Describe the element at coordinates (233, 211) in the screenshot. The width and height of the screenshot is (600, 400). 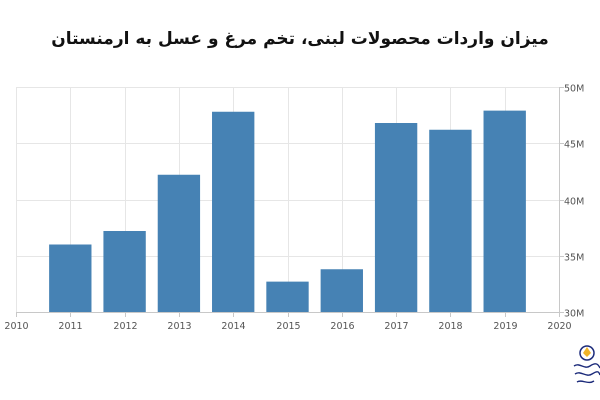
I see `bar-2014` at that location.